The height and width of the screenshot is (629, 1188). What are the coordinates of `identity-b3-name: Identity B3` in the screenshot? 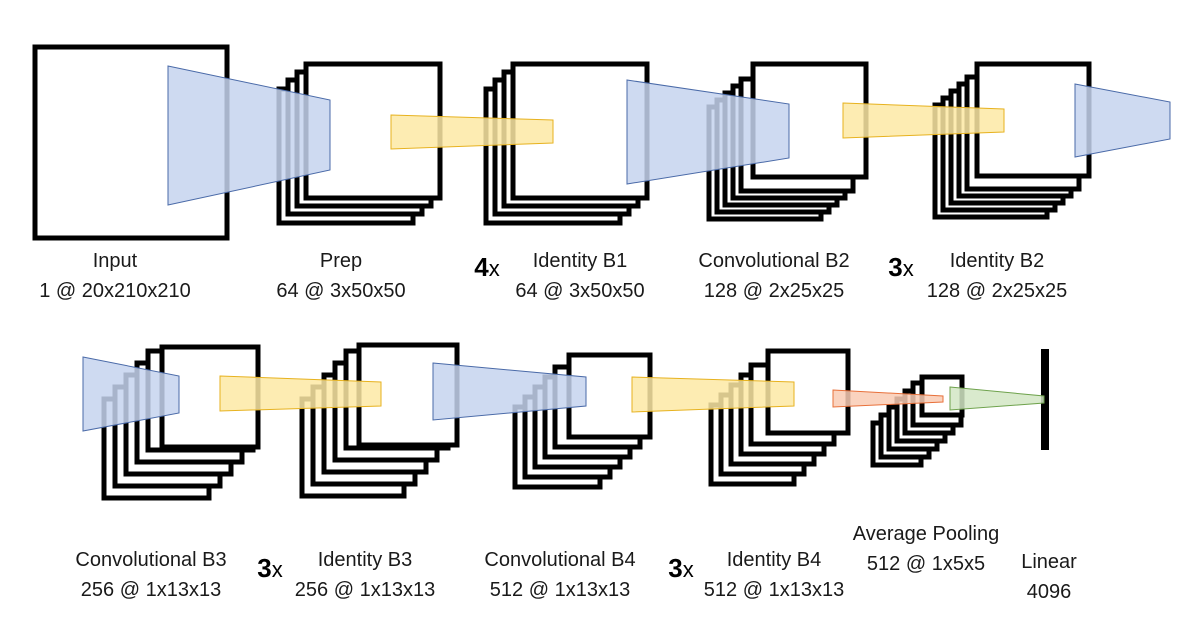 It's located at (365, 560).